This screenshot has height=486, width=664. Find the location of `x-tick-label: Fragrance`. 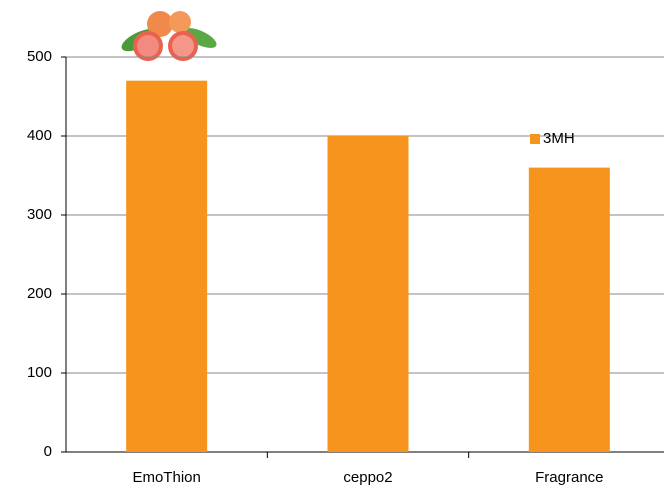

x-tick-label: Fragrance is located at coordinates (569, 477).